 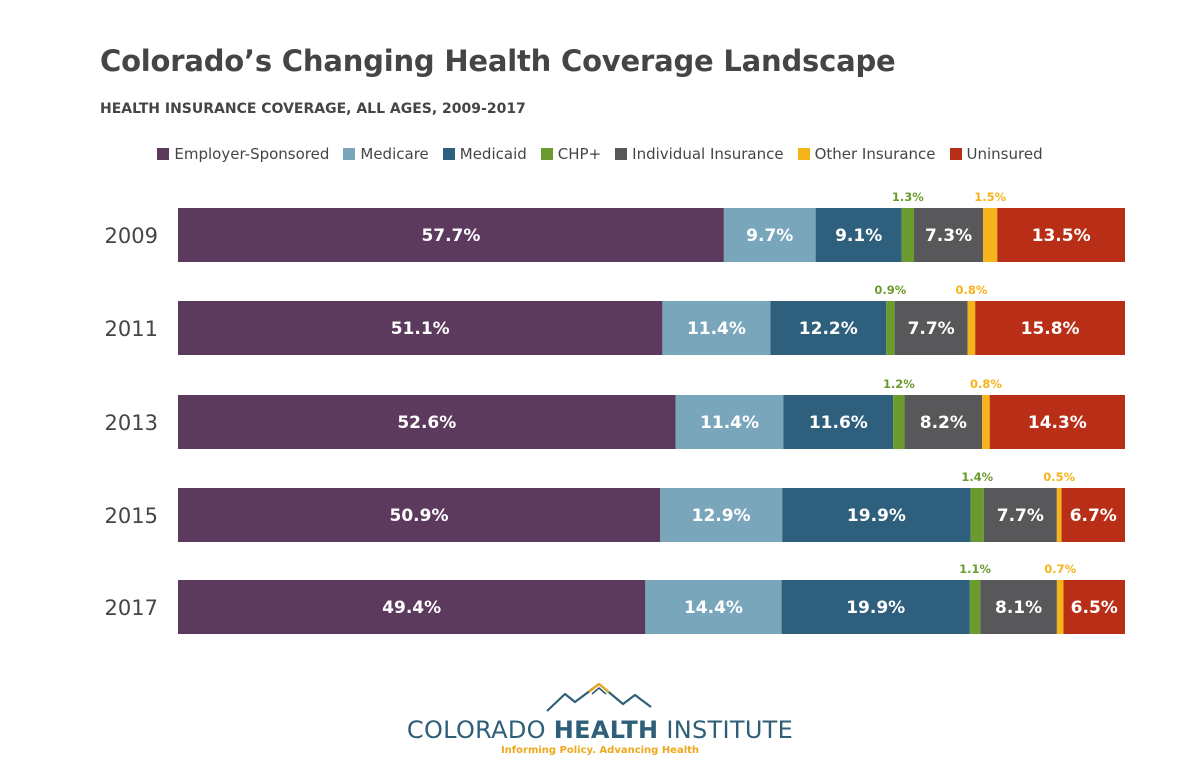 I want to click on data-label-chp-2017: 1.1%, so click(x=975, y=569).